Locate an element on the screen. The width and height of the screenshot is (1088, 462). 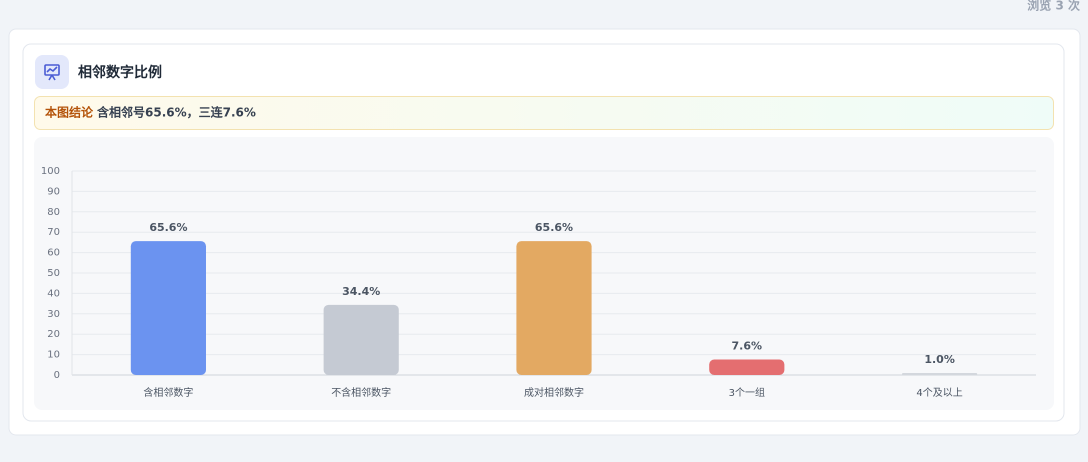
y-tick-label: 0 is located at coordinates (57, 375).